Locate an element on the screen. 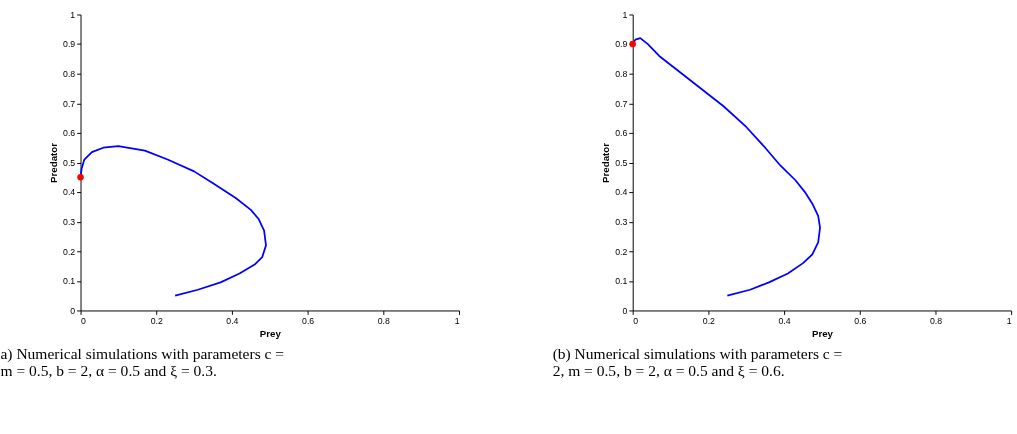 Image resolution: width=1017 pixels, height=434 pixels. text: m = 0.5, b = 2, α = 0.5 and ξ = 0.3. is located at coordinates (108, 371).